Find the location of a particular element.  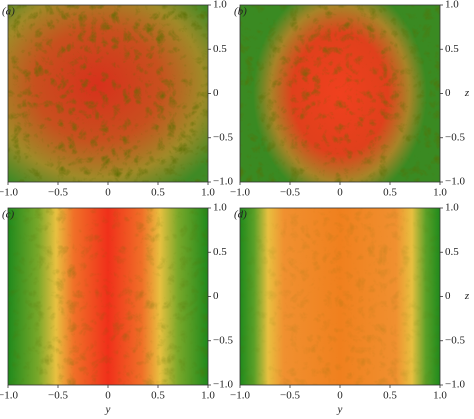

panel-label: (d) is located at coordinates (240, 215).